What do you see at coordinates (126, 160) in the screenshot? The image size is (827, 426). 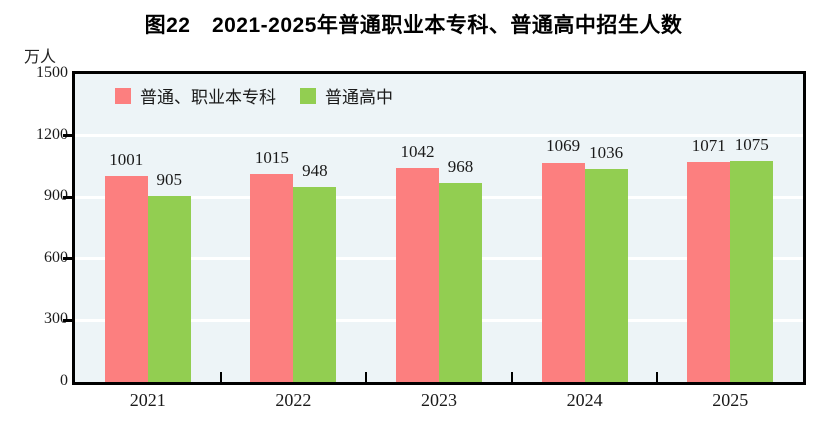 I see `value-label-vocational-2021: 1001` at bounding box center [126, 160].